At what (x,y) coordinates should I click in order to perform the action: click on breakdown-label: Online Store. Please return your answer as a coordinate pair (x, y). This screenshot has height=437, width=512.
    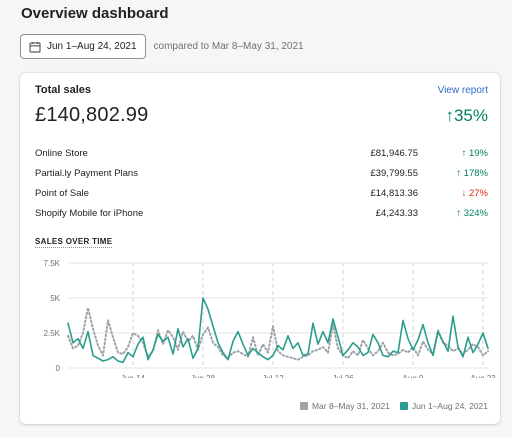
    Looking at the image, I should click on (61, 153).